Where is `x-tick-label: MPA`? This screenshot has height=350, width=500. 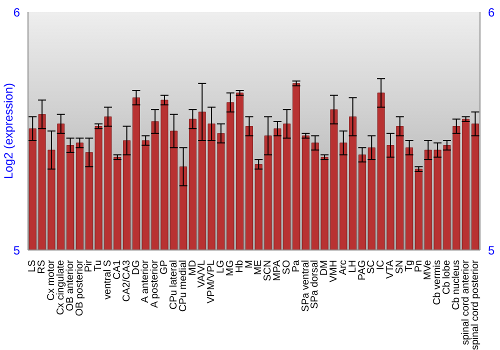 x-tick-label: MPA is located at coordinates (278, 270).